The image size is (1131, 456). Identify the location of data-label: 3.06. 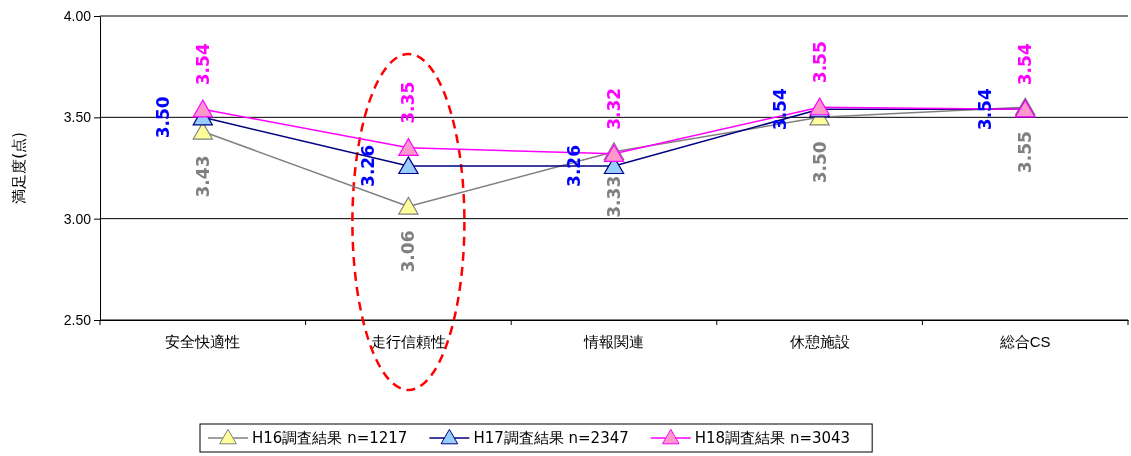
(408, 251).